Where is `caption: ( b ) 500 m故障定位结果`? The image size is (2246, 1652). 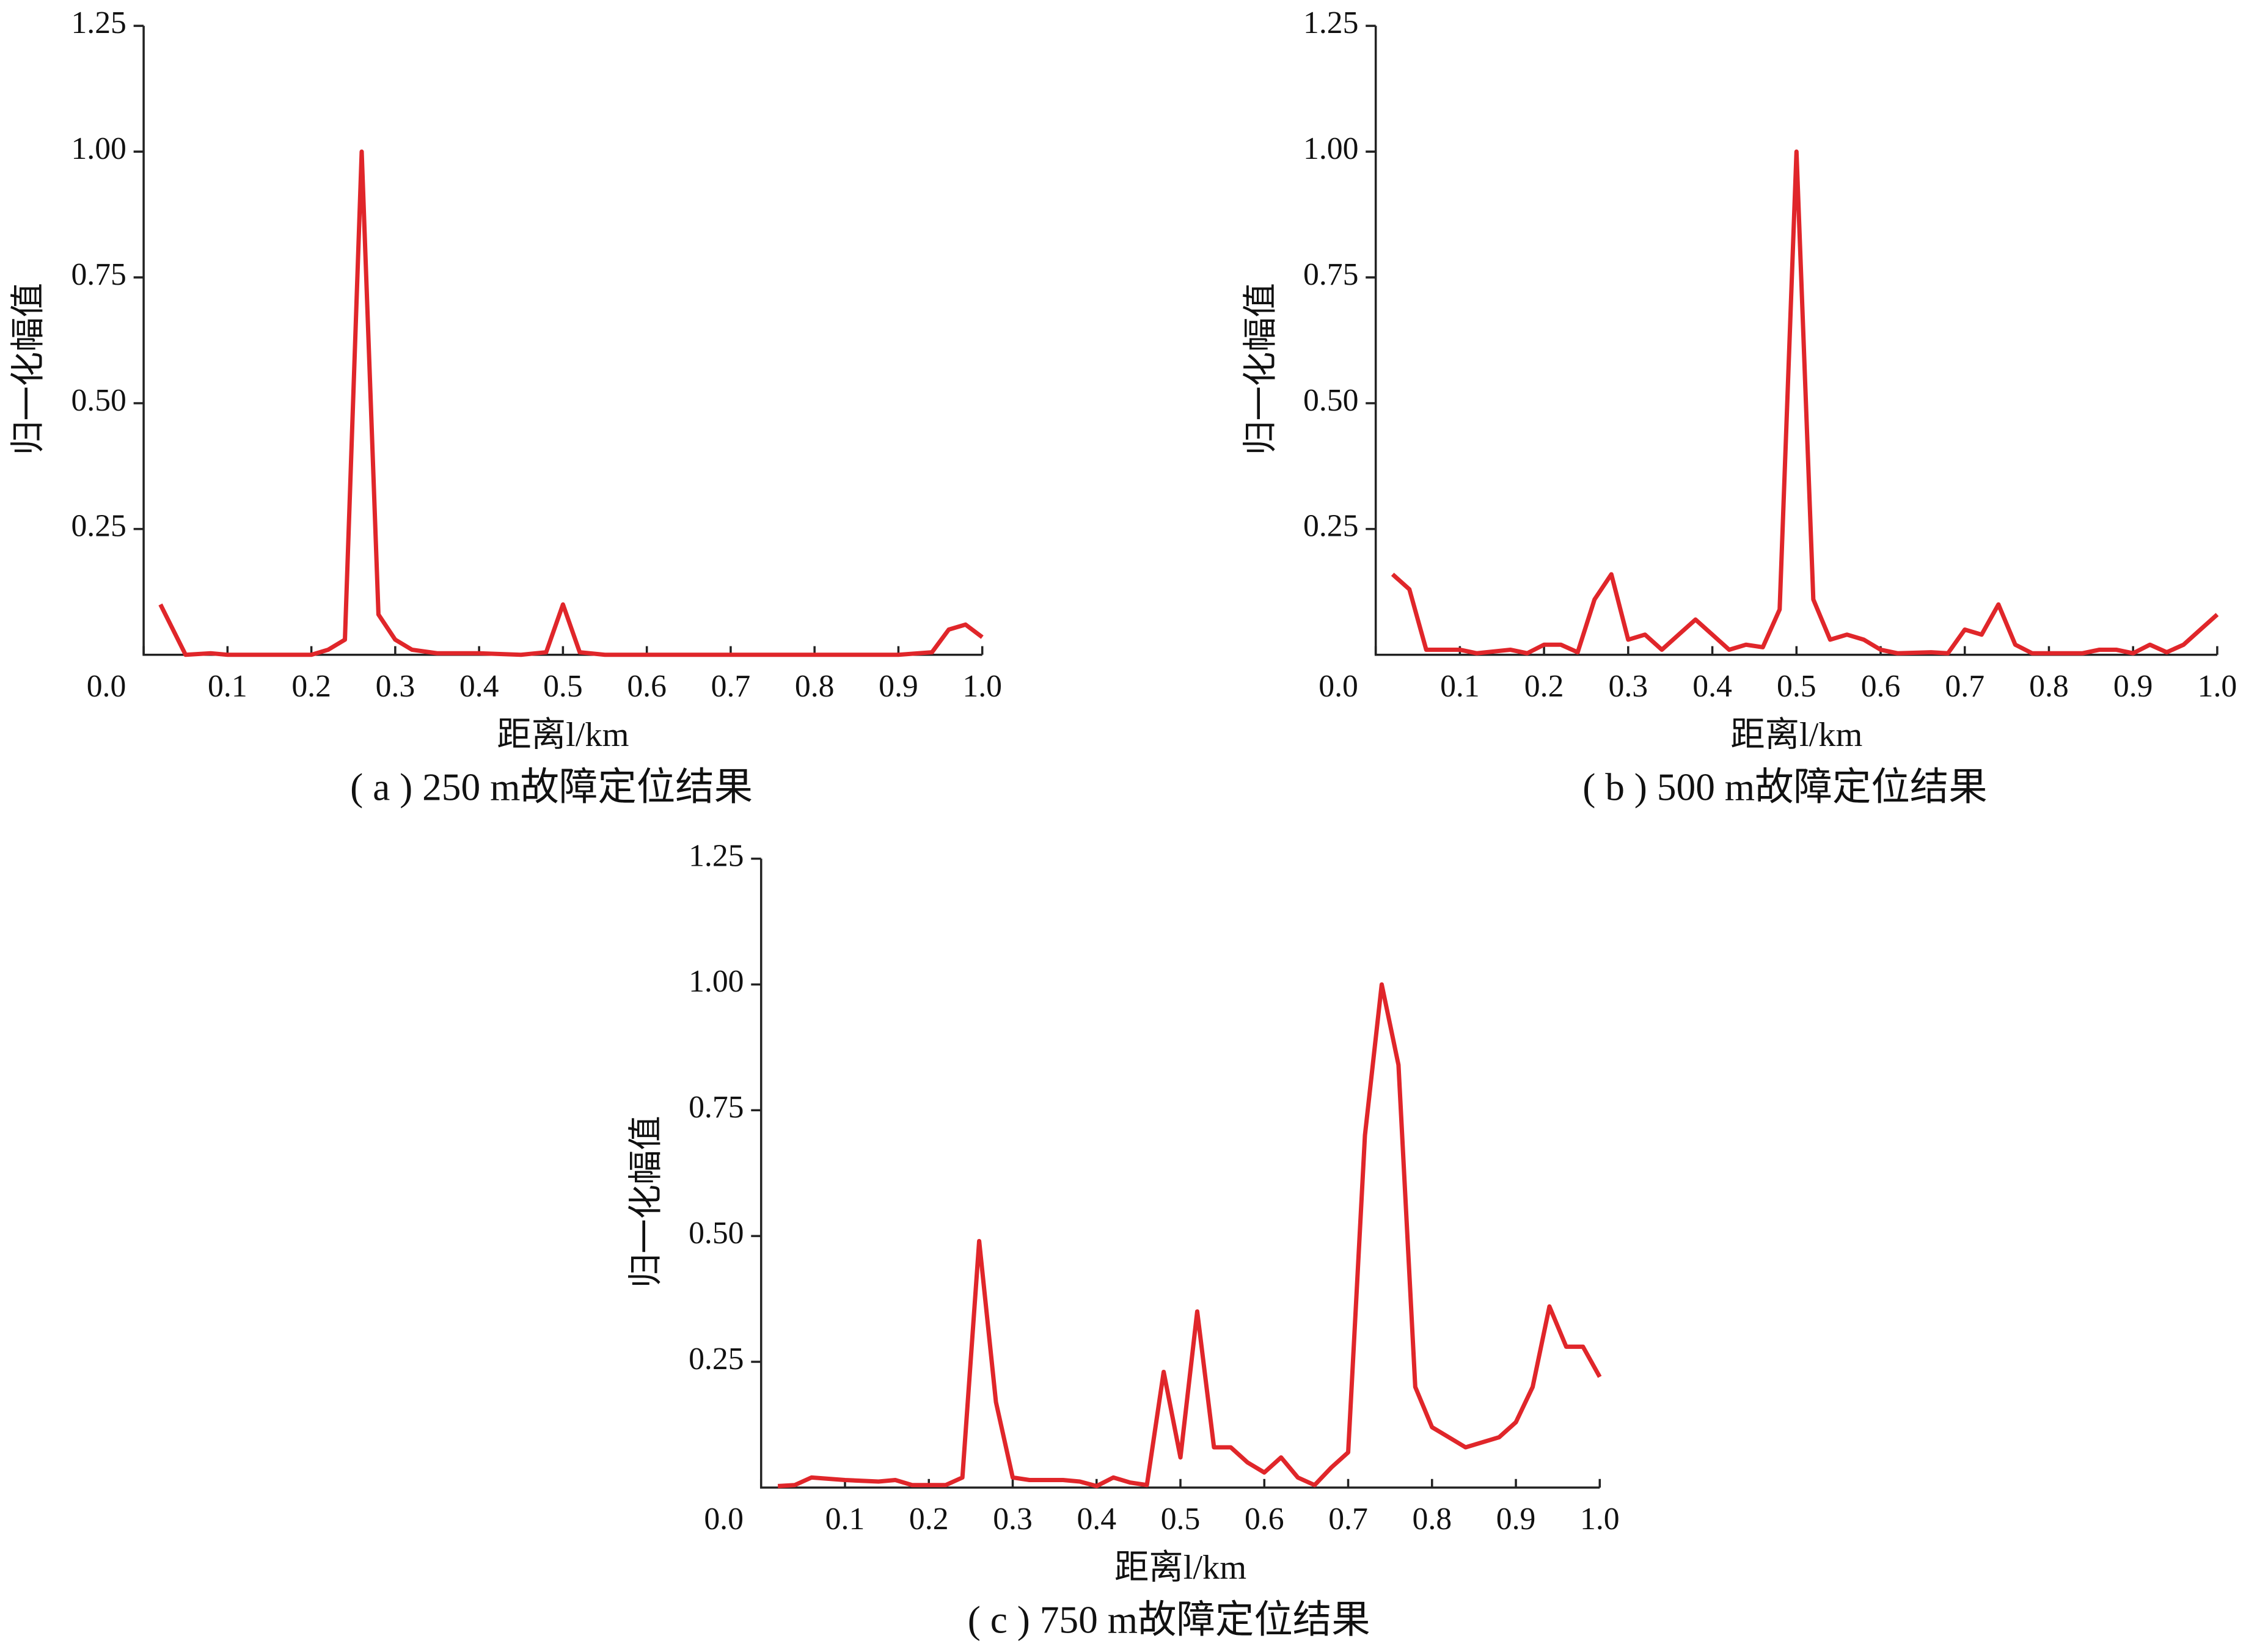
caption: ( b ) 500 m故障定位结果 is located at coordinates (1785, 787).